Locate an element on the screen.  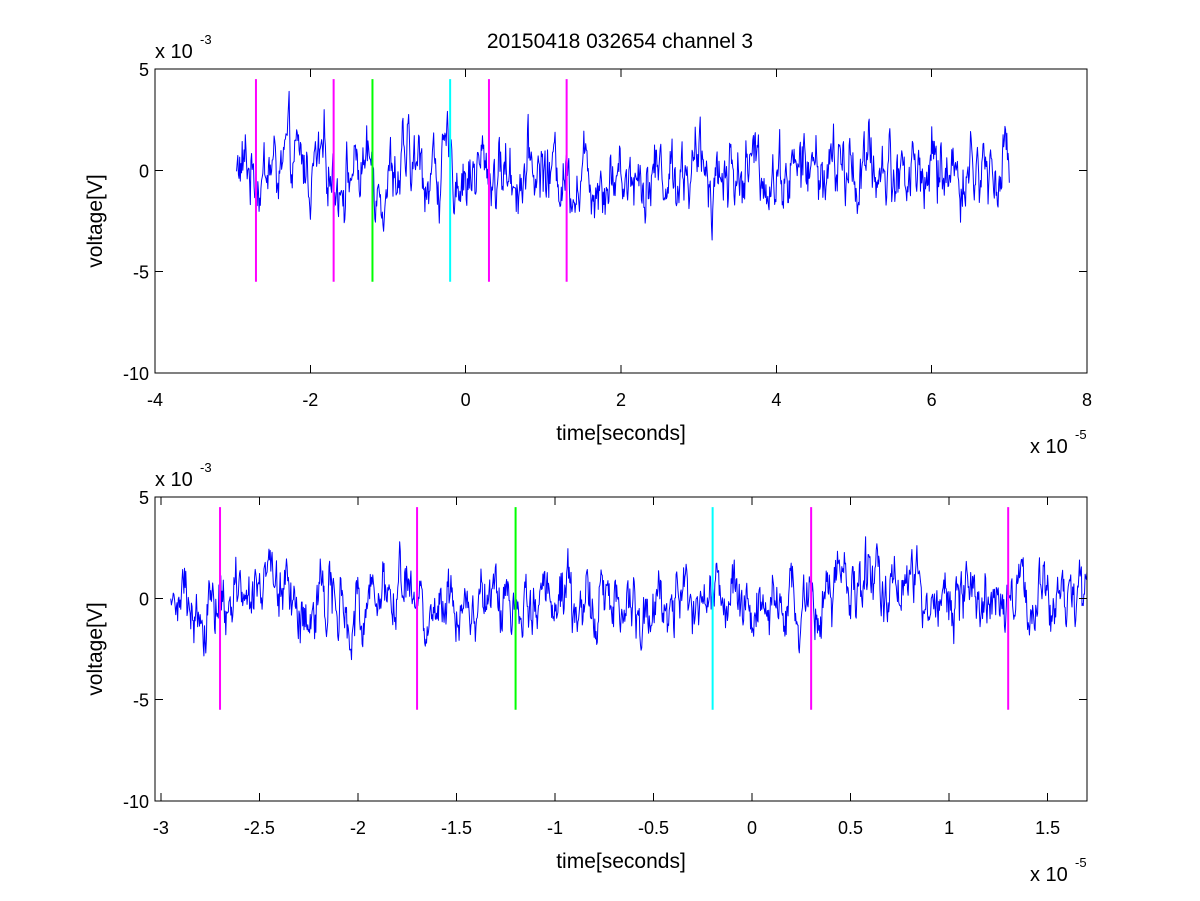
x-tick-label: 0.5 is located at coordinates (850, 828).